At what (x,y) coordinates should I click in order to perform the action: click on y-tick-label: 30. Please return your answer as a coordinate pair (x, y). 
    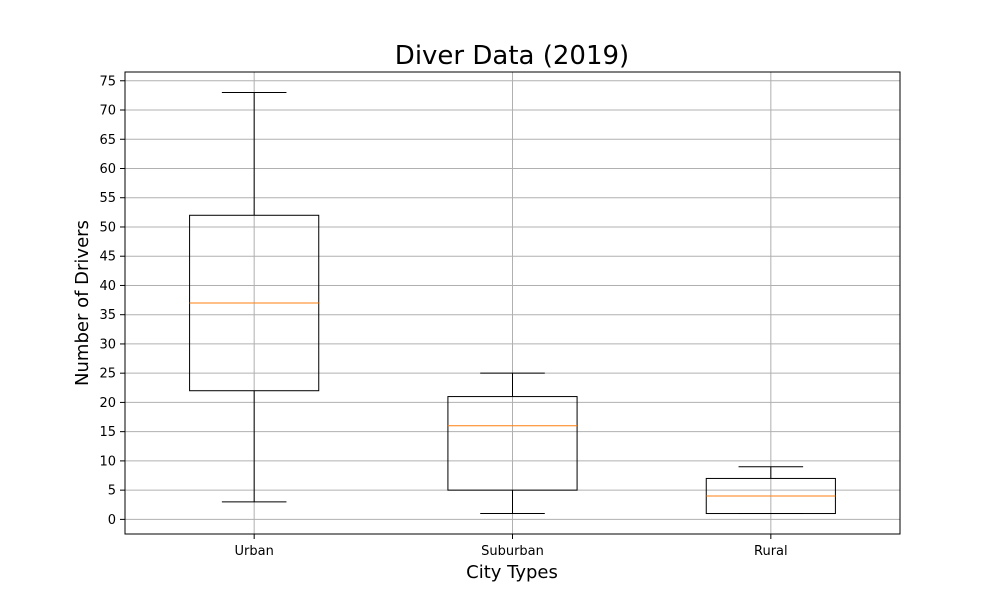
    Looking at the image, I should click on (107, 344).